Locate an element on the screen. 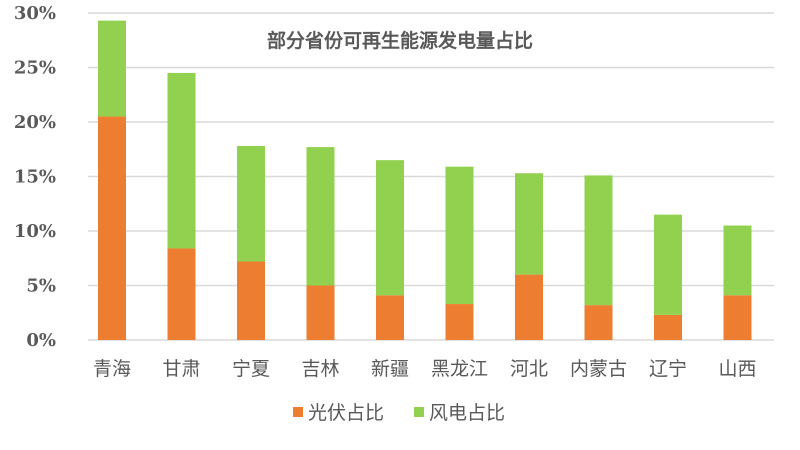  x-tick-label: 内蒙古 is located at coordinates (598, 369).